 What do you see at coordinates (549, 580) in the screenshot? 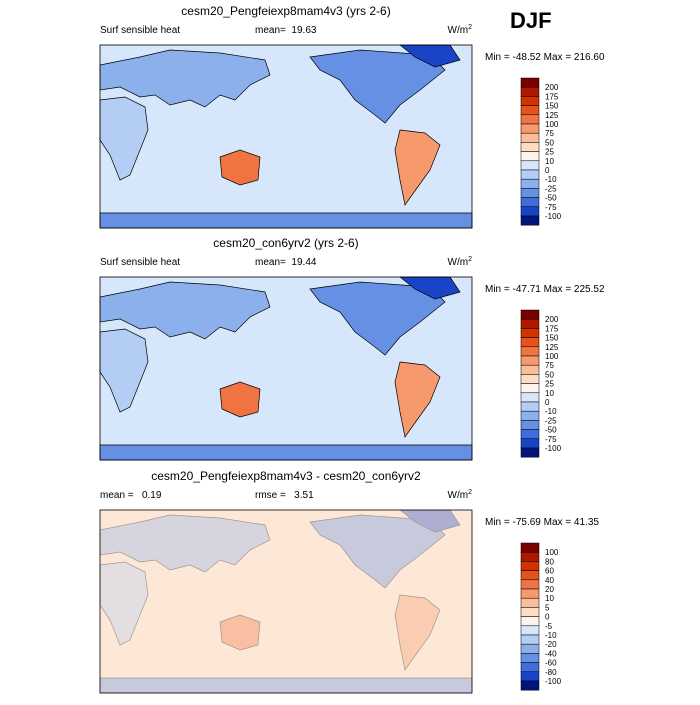
I see `colorbar-label: 40` at bounding box center [549, 580].